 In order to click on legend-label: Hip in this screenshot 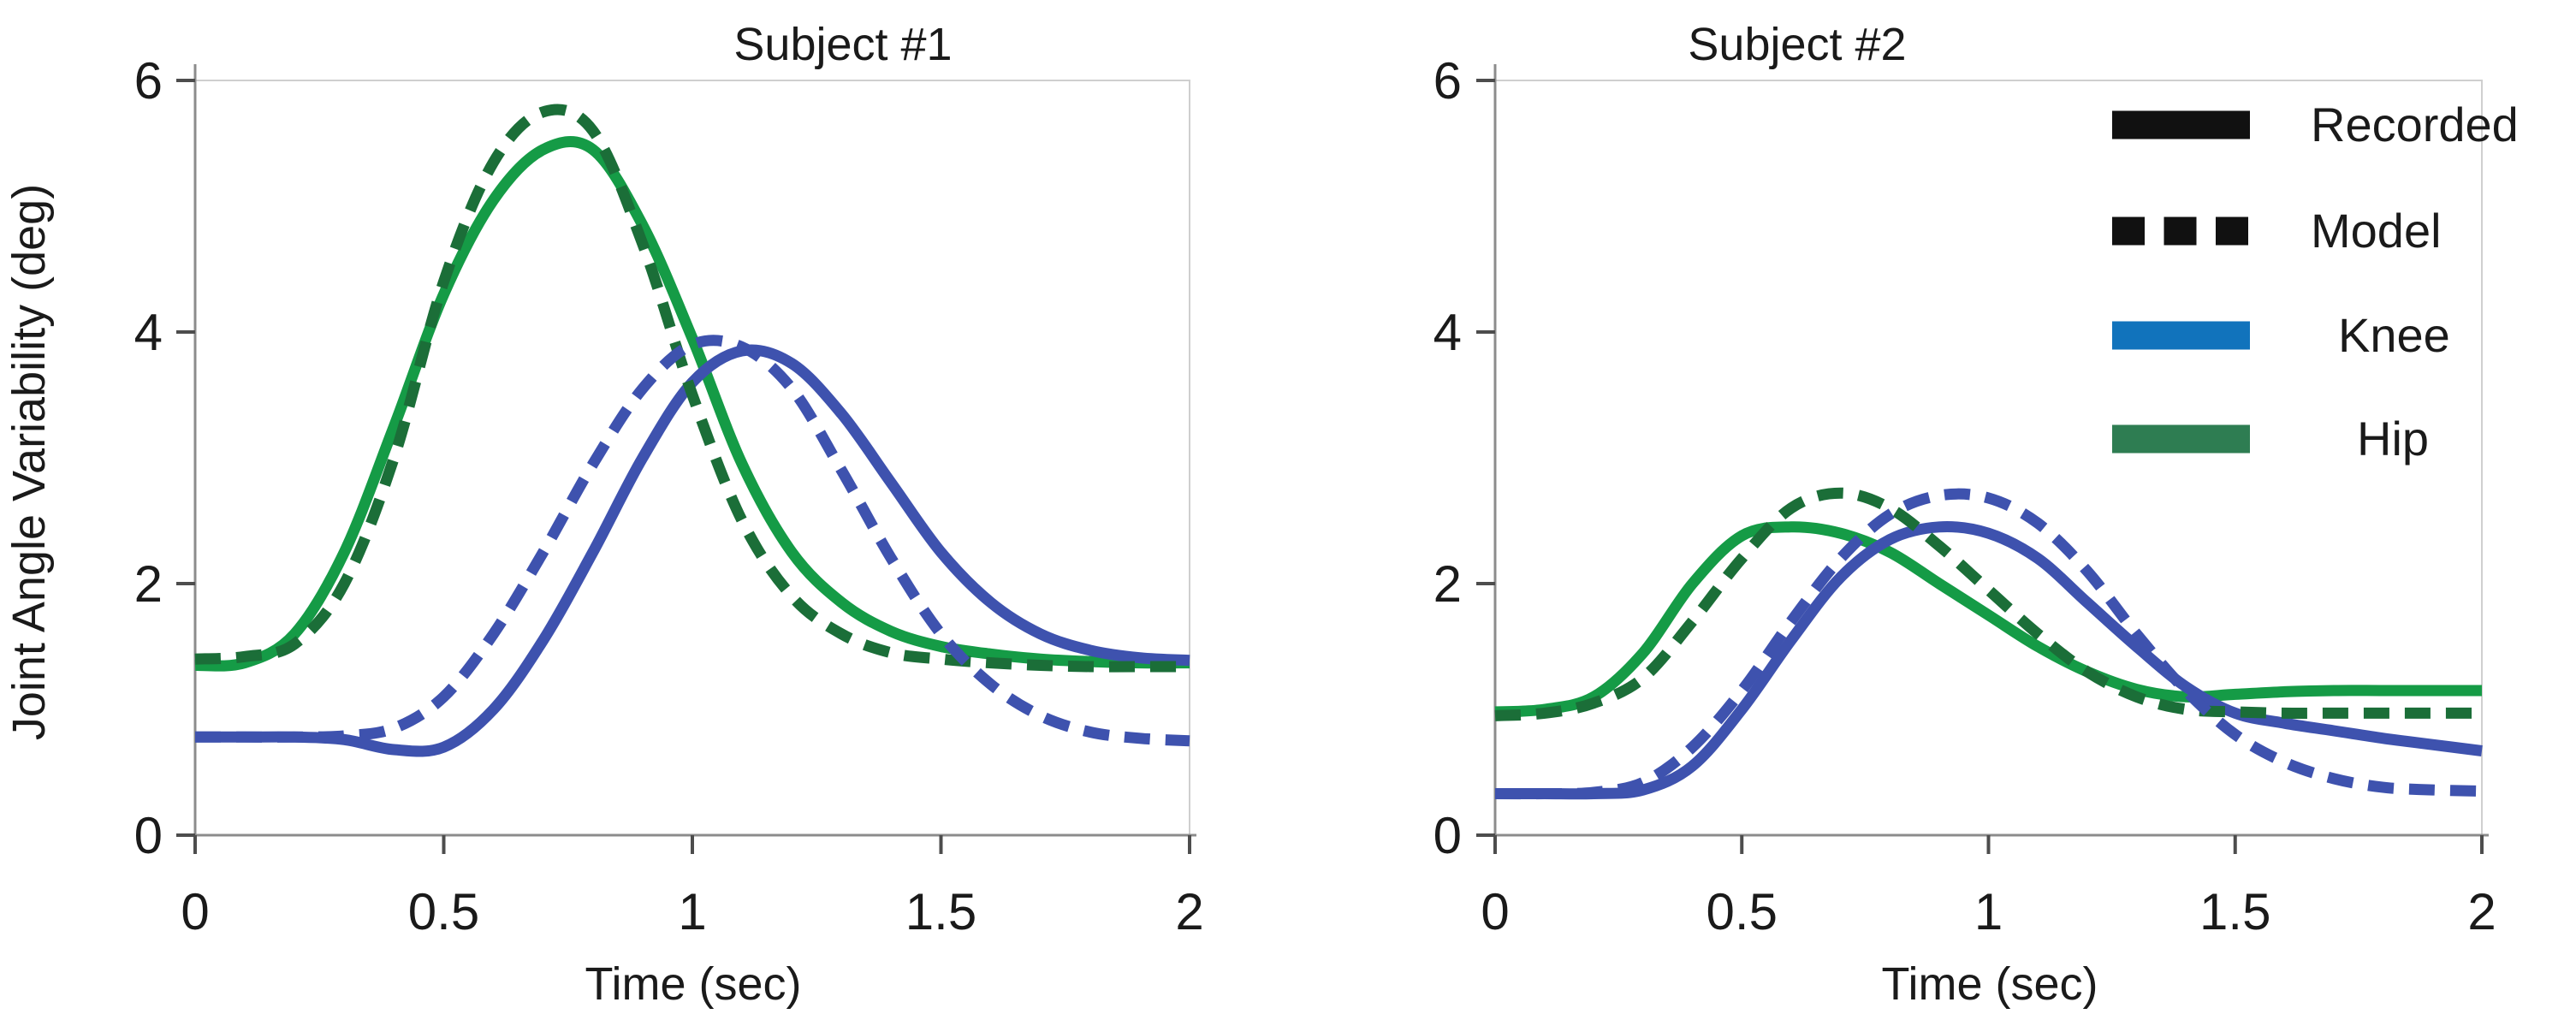, I will do `click(2393, 439)`.